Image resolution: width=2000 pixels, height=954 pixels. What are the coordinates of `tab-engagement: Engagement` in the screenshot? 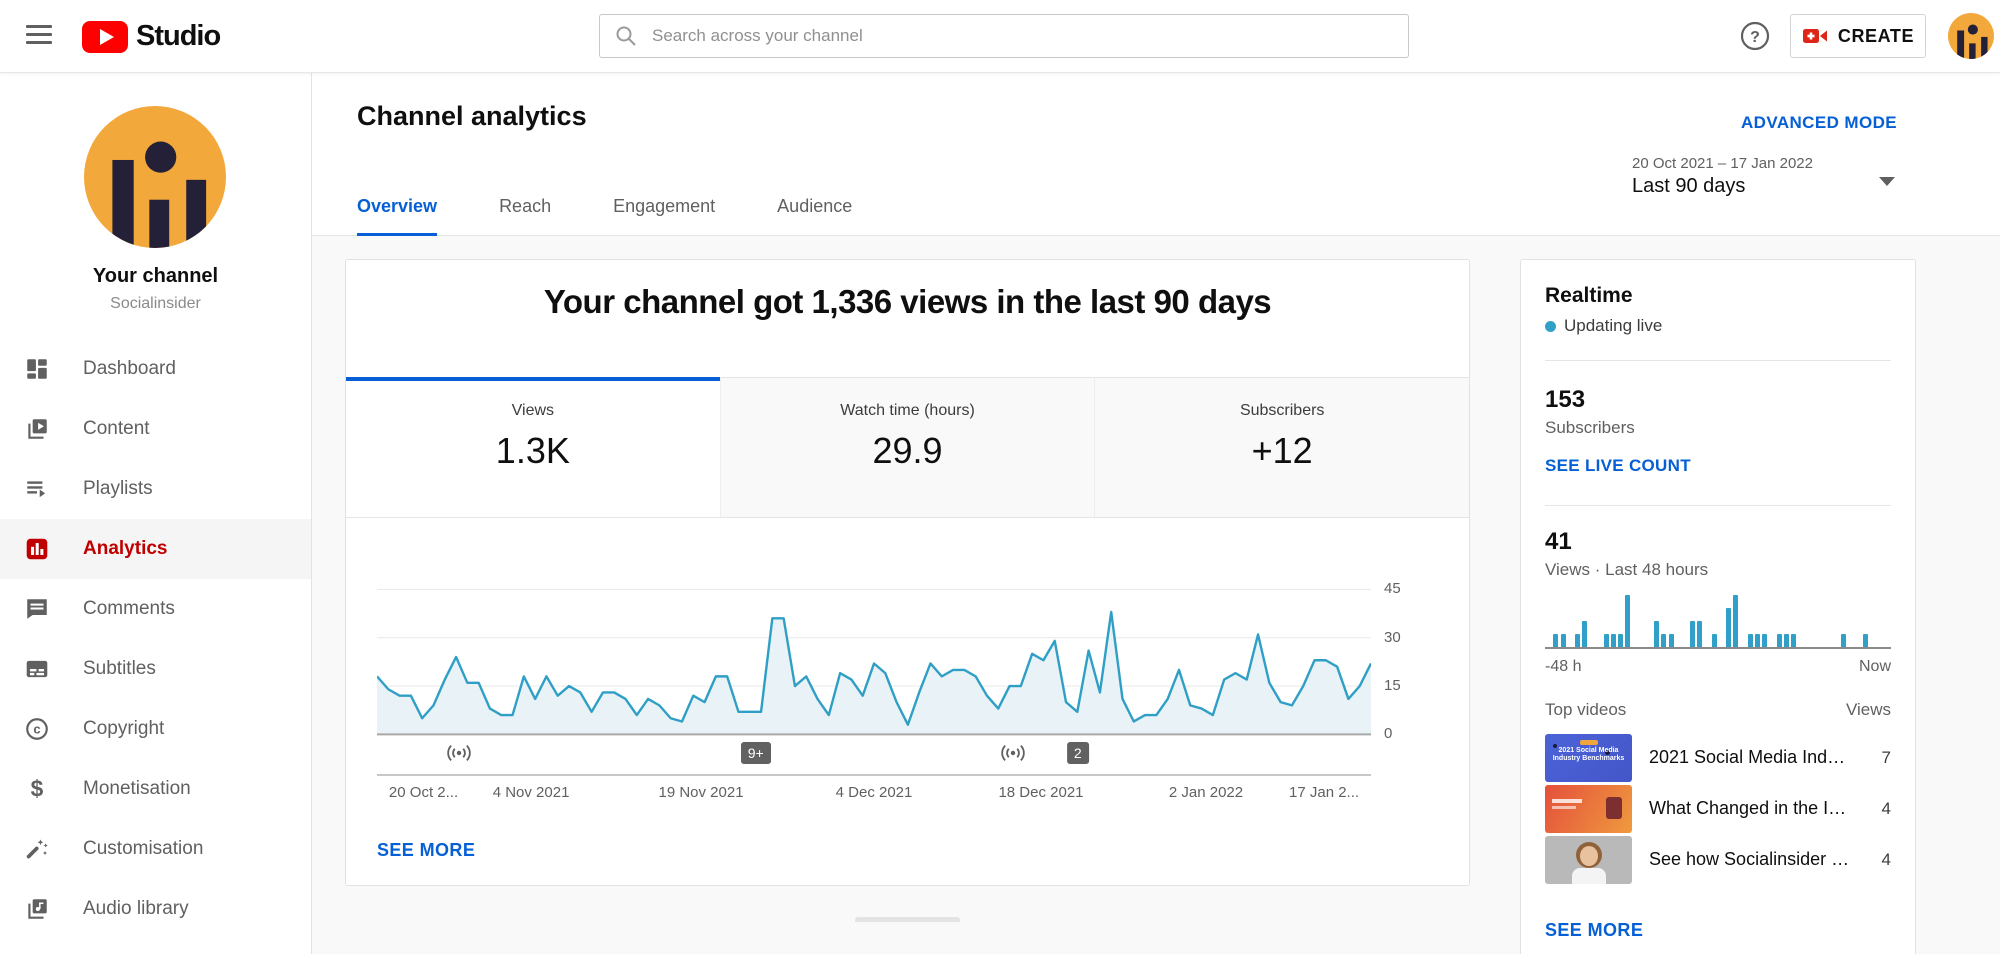 It's located at (664, 206).